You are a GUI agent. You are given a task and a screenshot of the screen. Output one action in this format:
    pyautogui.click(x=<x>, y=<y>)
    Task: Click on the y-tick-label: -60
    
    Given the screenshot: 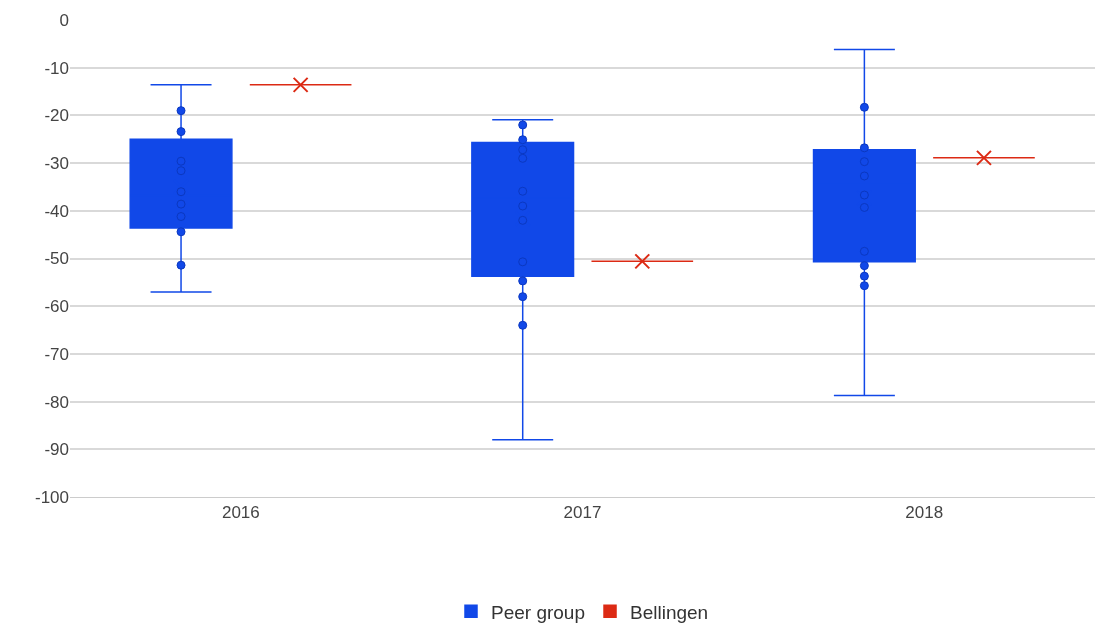 What is the action you would take?
    pyautogui.click(x=56, y=307)
    